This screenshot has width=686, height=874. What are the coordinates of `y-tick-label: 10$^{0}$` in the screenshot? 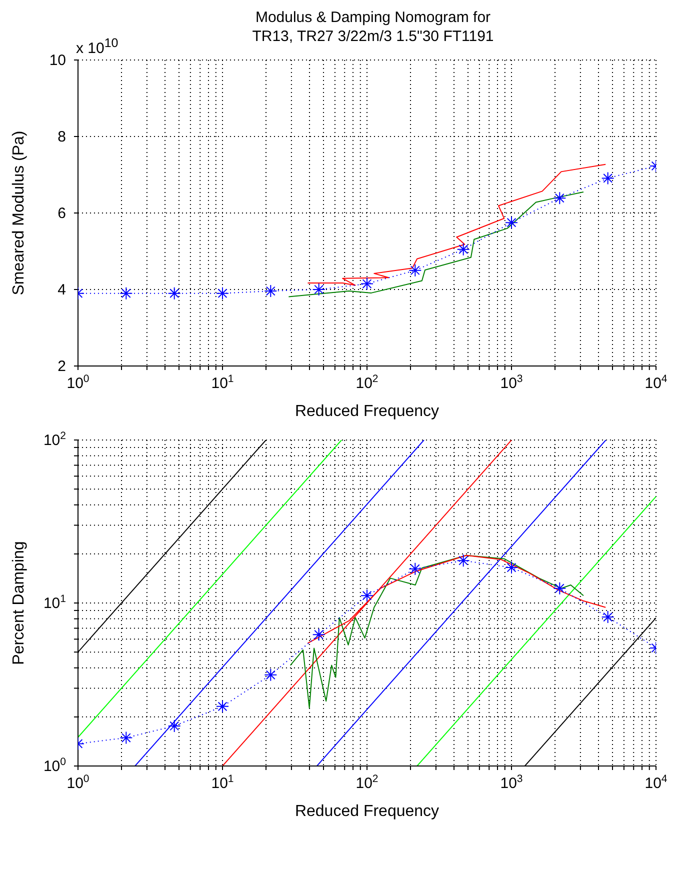 It's located at (54, 765).